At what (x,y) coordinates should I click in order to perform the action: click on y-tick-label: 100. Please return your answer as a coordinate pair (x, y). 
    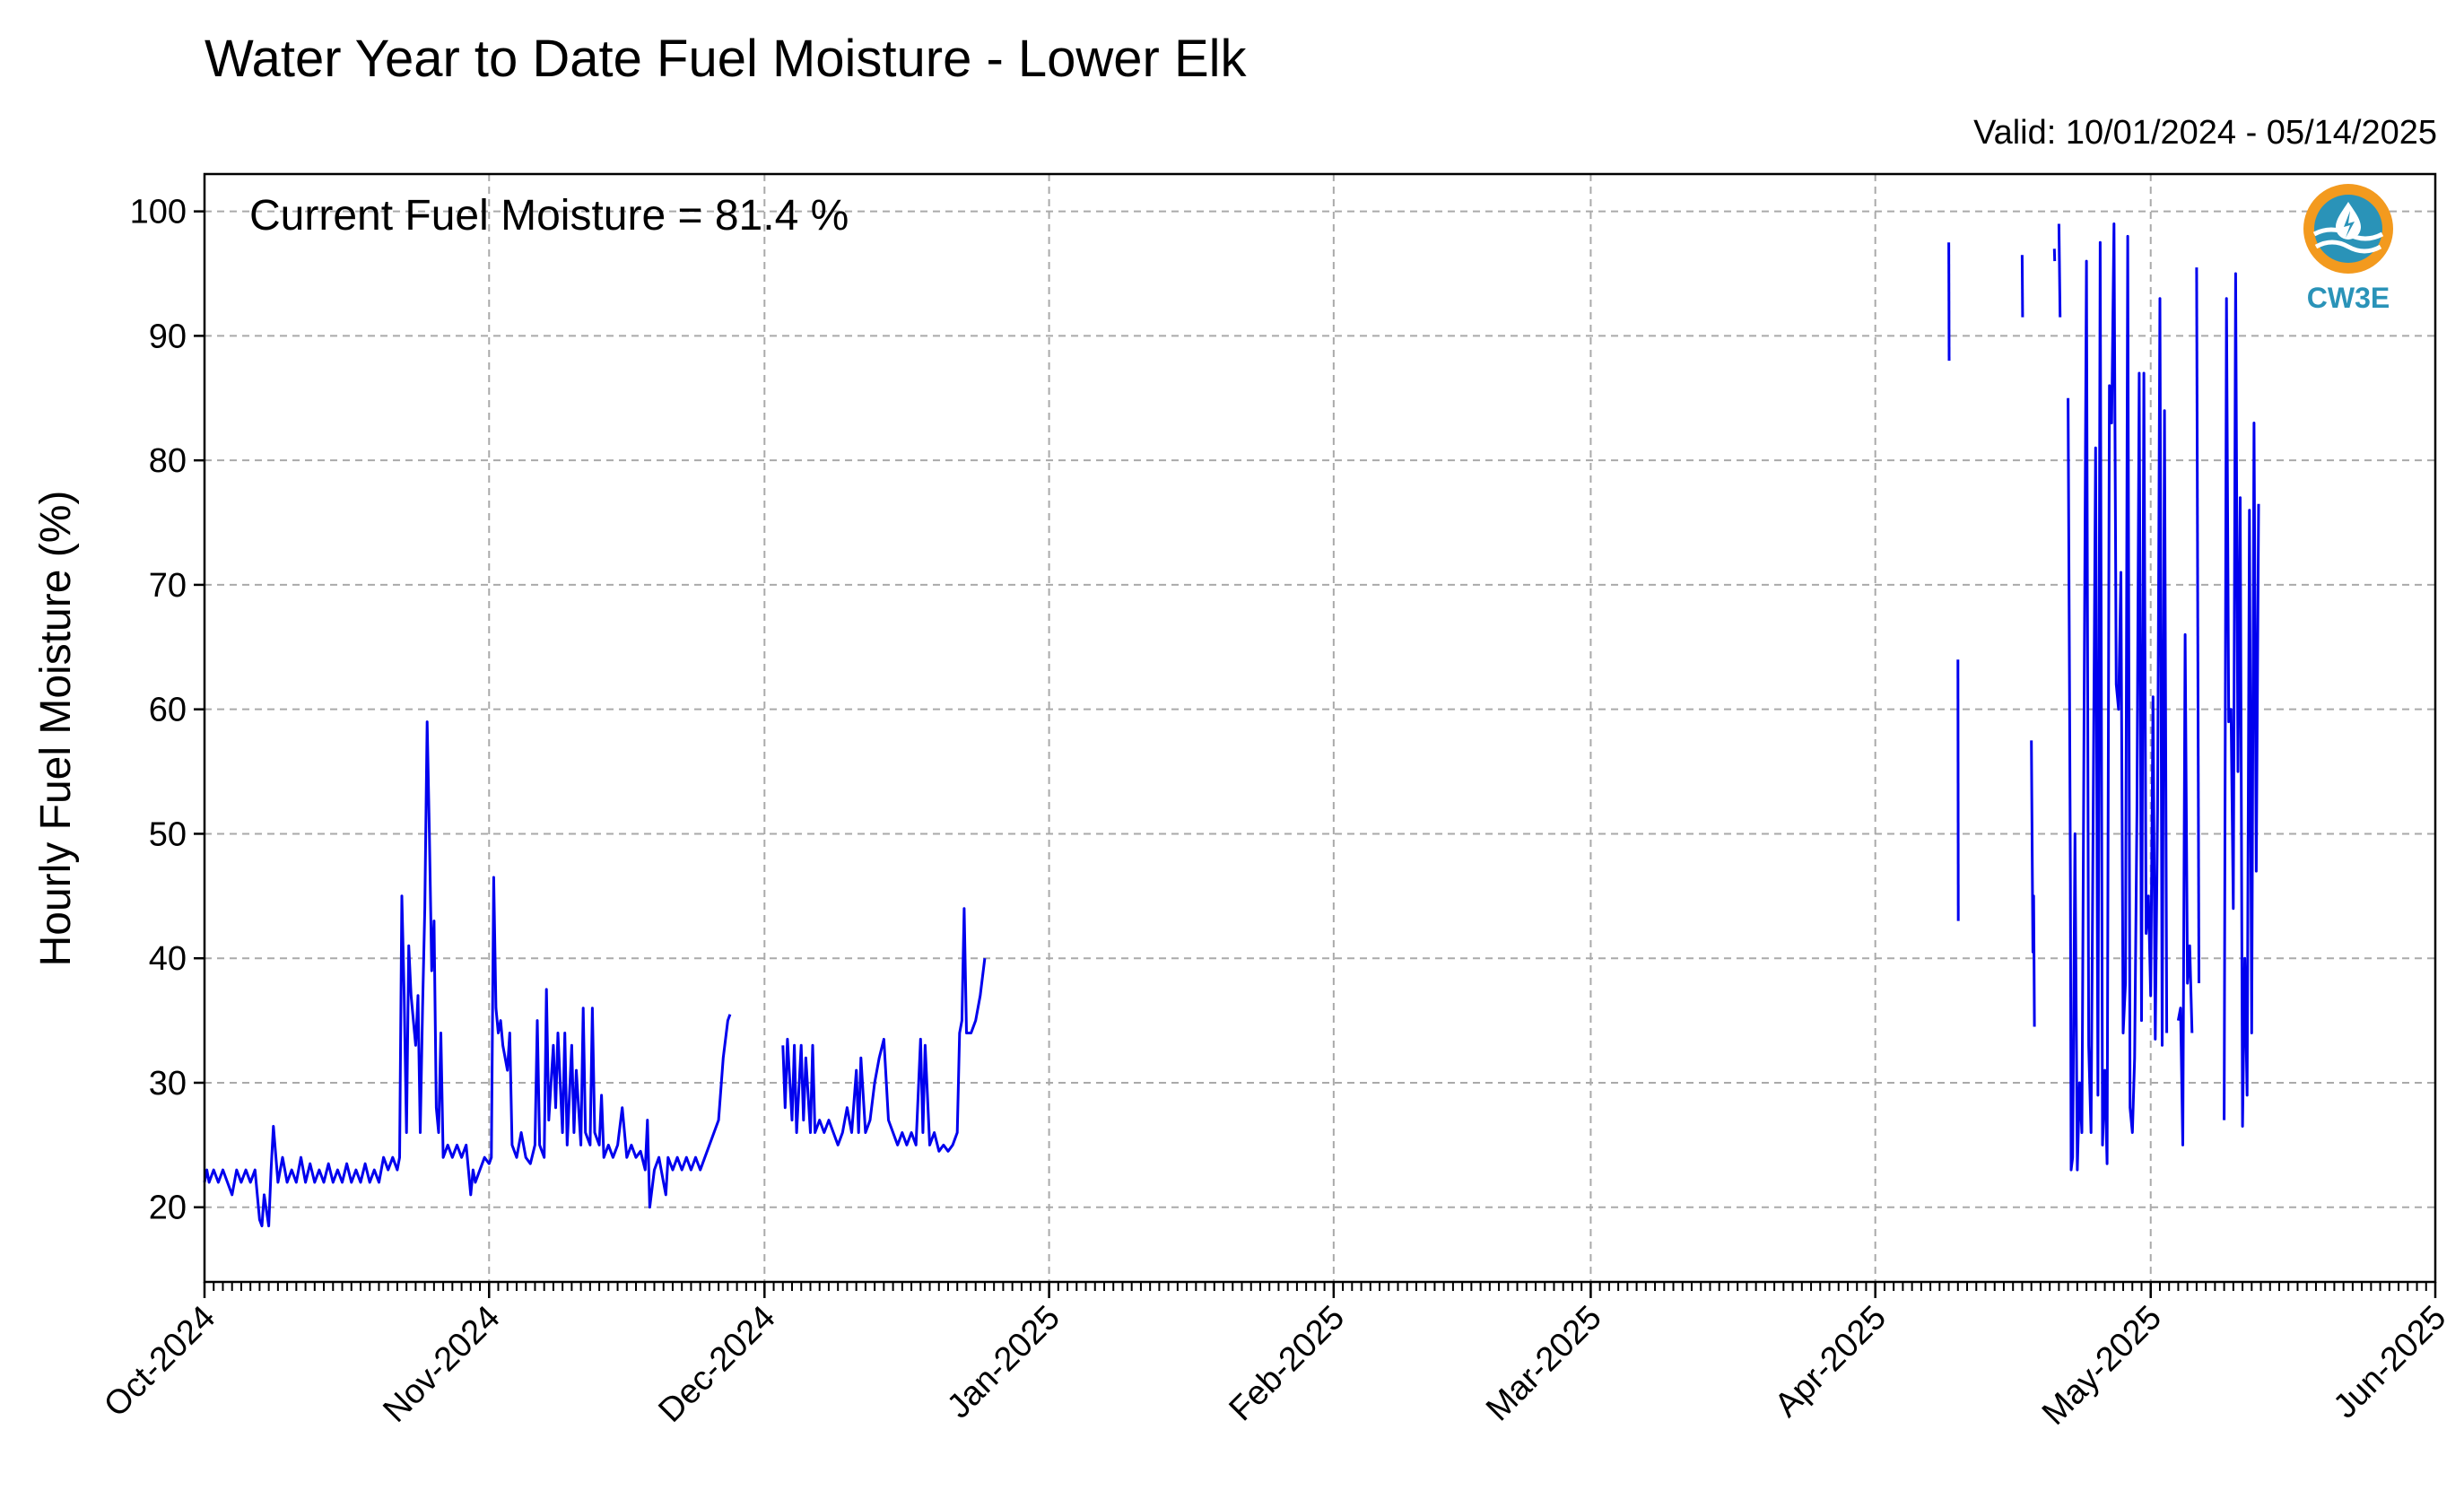
    Looking at the image, I should click on (158, 213).